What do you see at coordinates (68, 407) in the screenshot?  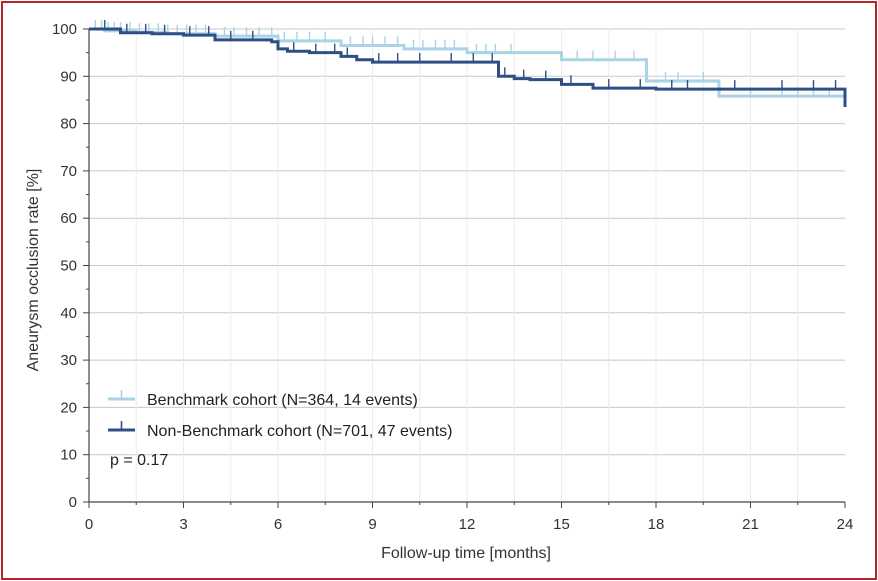 I see `y-tick-label: 20` at bounding box center [68, 407].